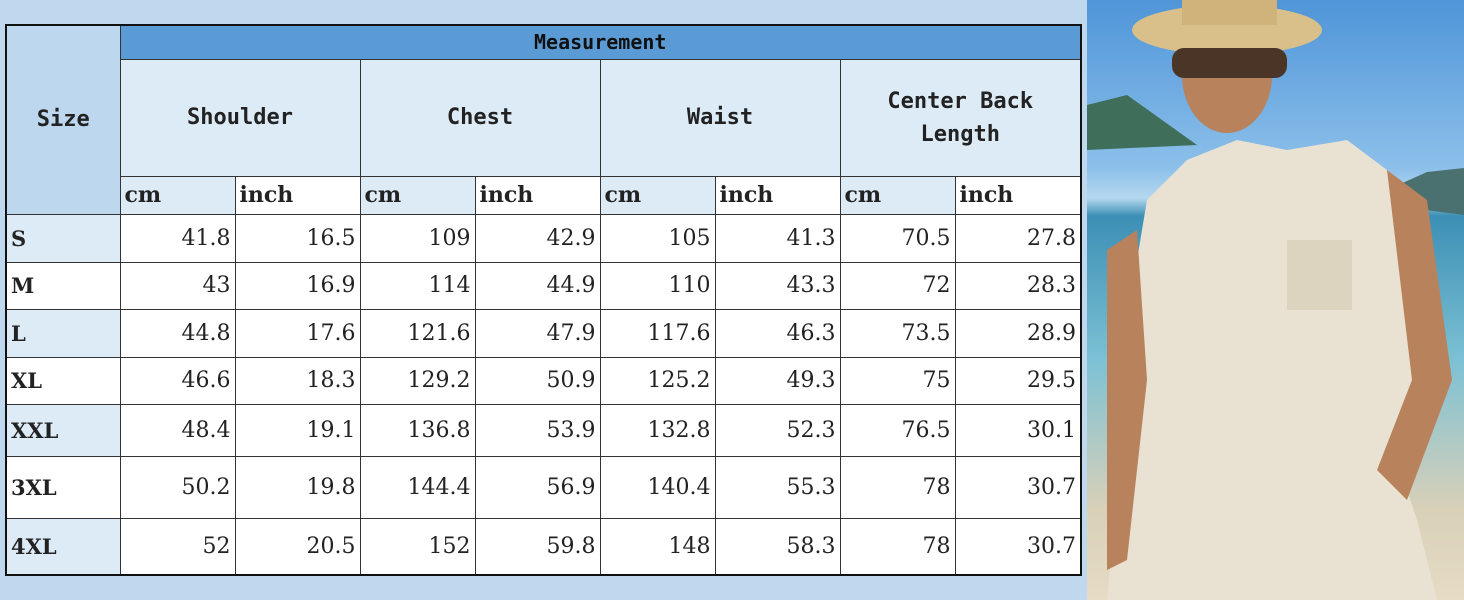 This screenshot has height=600, width=1464. Describe the element at coordinates (297, 430) in the screenshot. I see `value-cell: 19.1` at that location.